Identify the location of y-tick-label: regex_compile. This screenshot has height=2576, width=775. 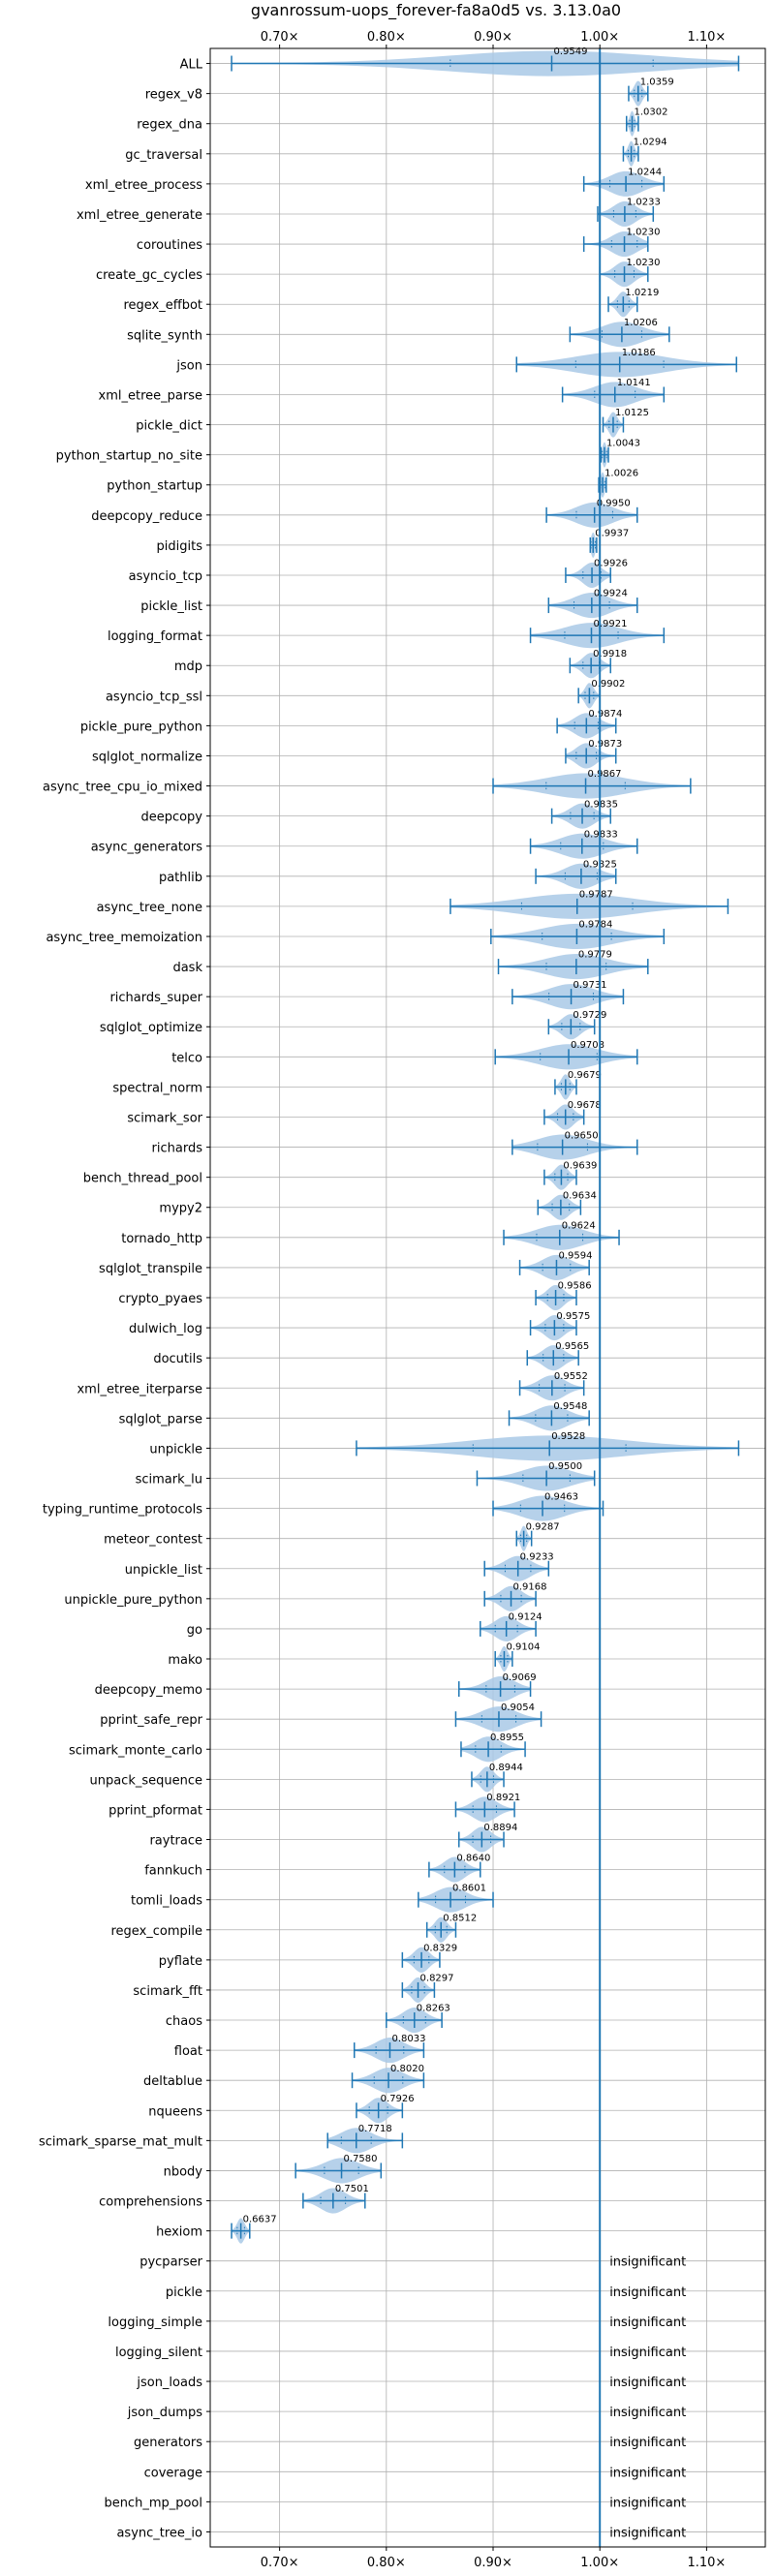
(156, 1931).